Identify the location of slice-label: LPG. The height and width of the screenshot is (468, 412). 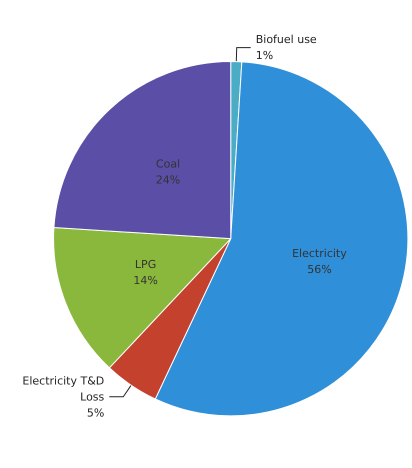
(145, 264).